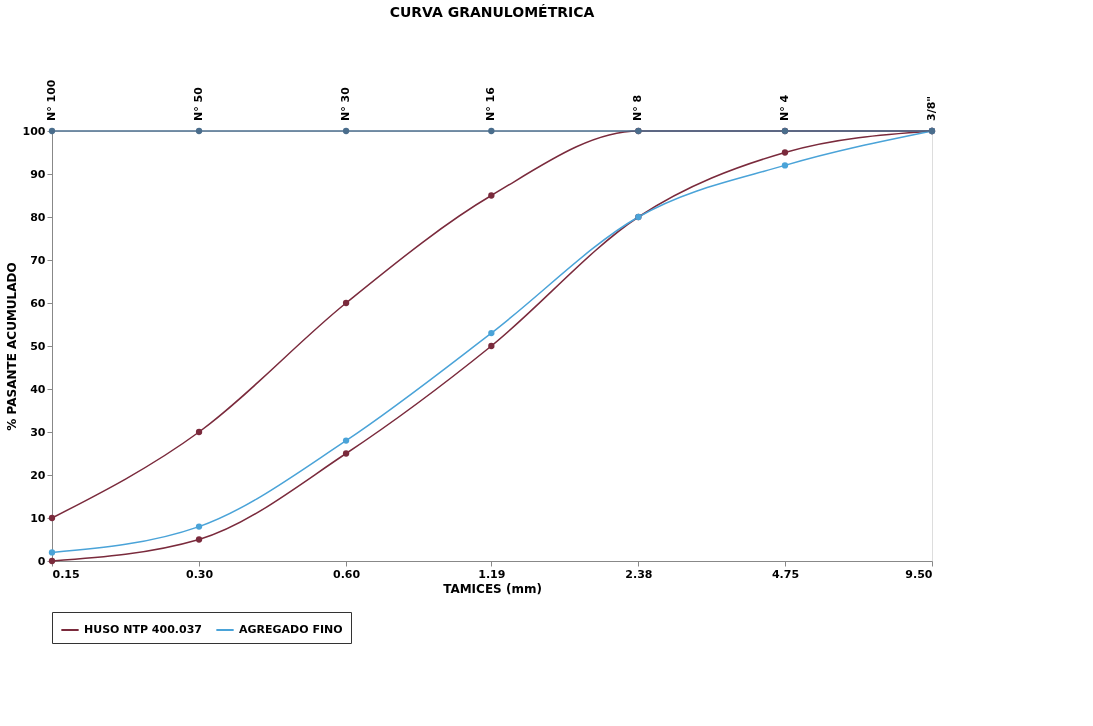  Describe the element at coordinates (919, 574) in the screenshot. I see `x-tick-label: 9.50` at that location.